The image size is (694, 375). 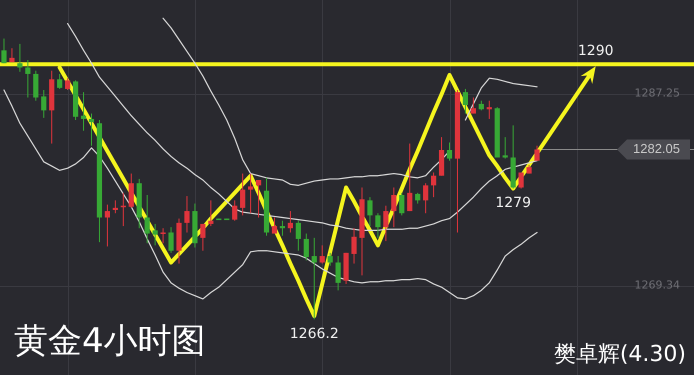 What do you see at coordinates (110, 341) in the screenshot?
I see `text: 黄金4小时图` at bounding box center [110, 341].